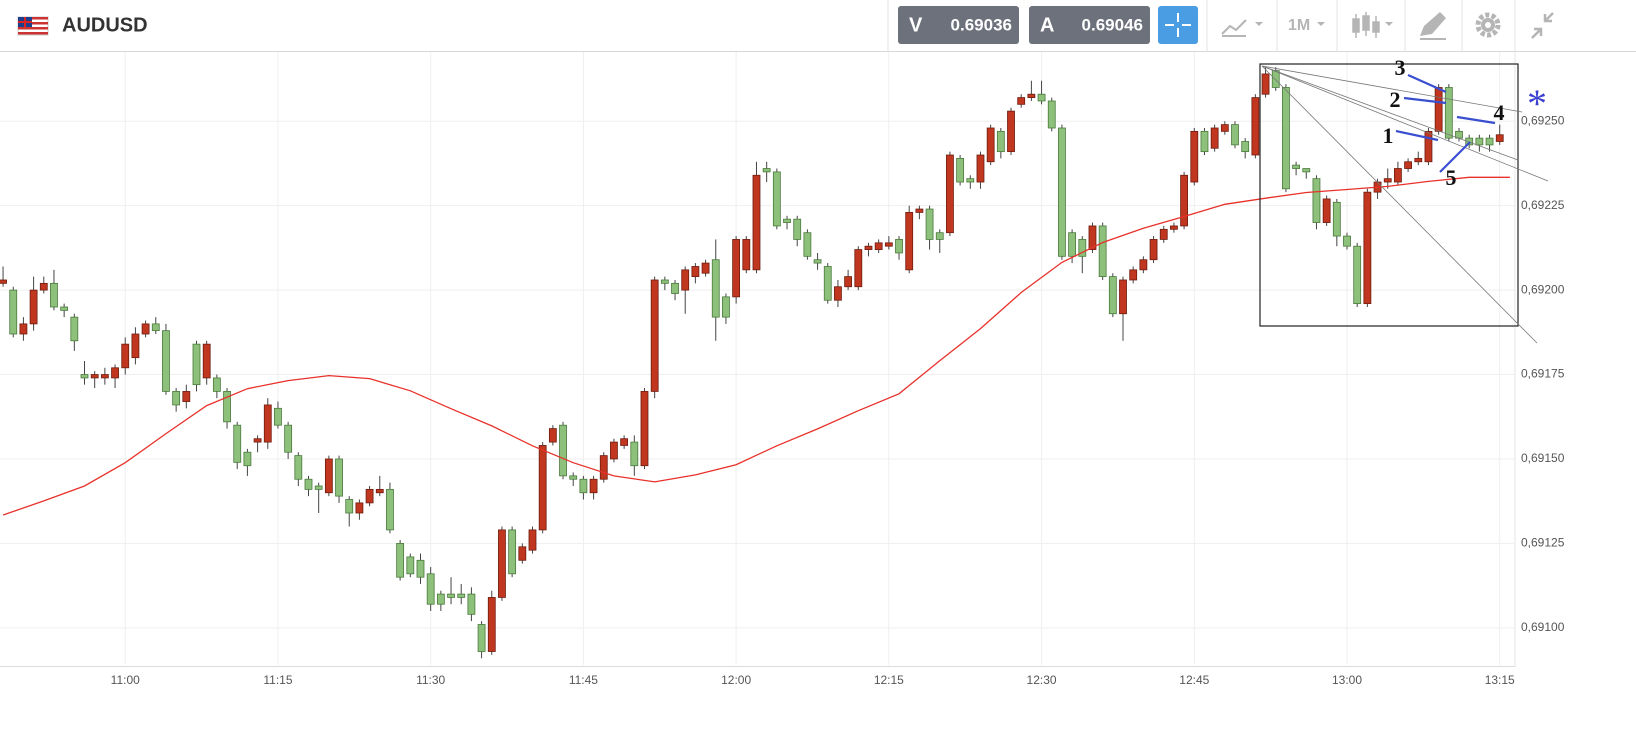  Describe the element at coordinates (958, 25) in the screenshot. I see `sell-button` at that location.